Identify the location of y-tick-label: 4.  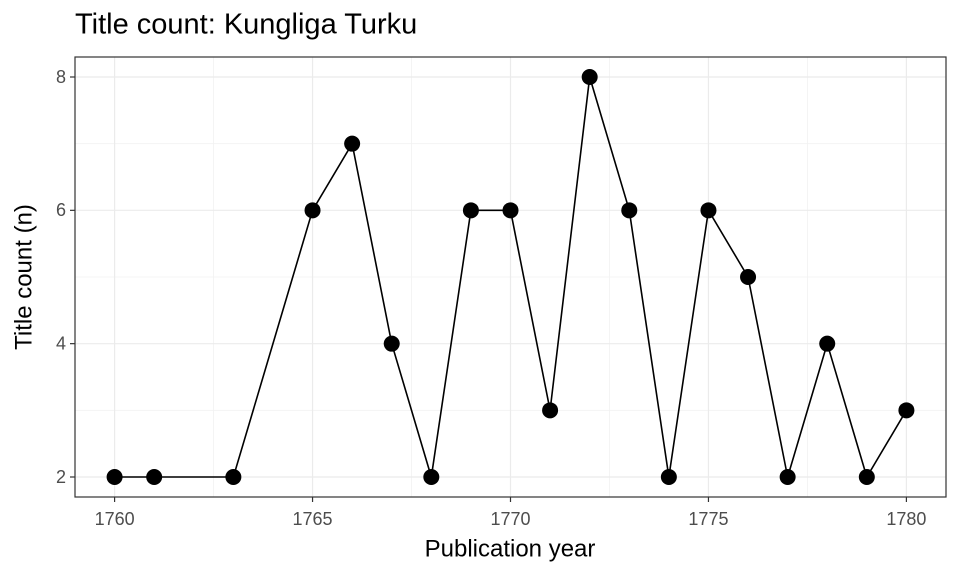
(61, 343).